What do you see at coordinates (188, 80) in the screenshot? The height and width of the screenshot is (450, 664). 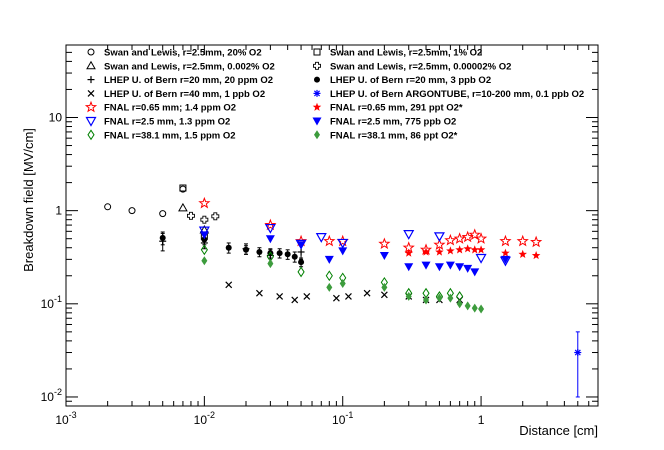 I see `legend-label: LHEP U. of Bern r=20 mm, 20 ppm O2` at bounding box center [188, 80].